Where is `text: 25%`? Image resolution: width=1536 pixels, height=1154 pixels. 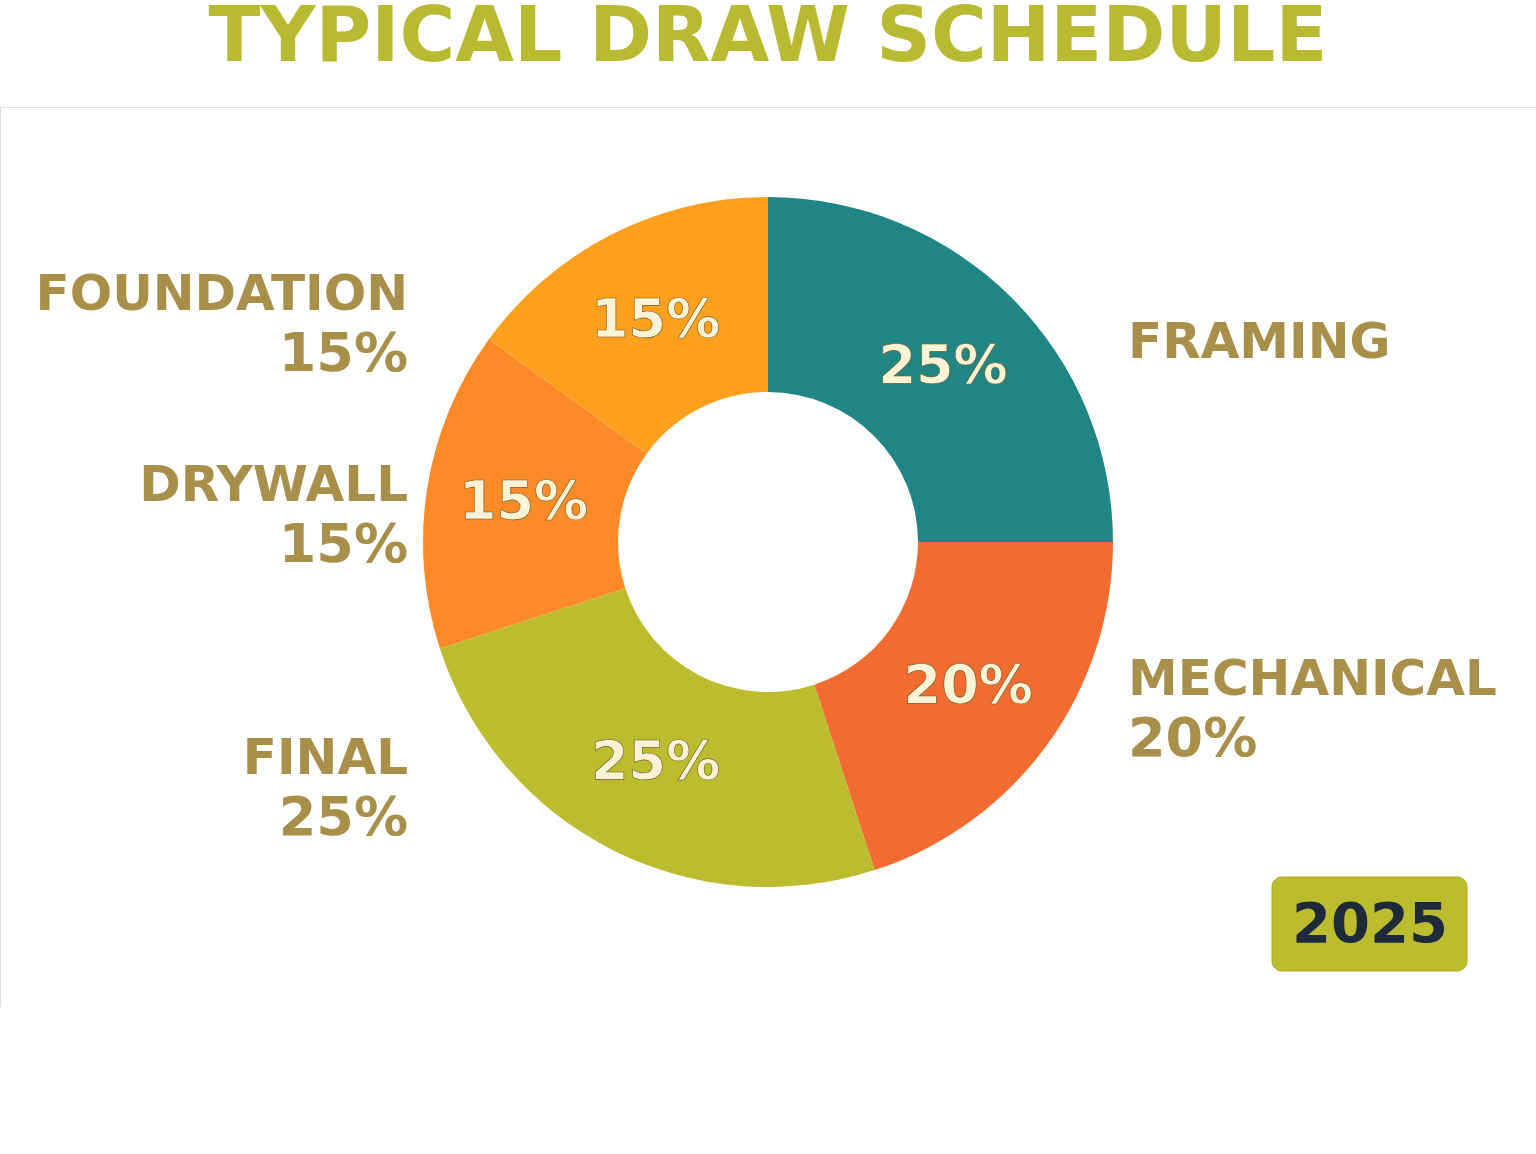
text: 25% is located at coordinates (343, 816).